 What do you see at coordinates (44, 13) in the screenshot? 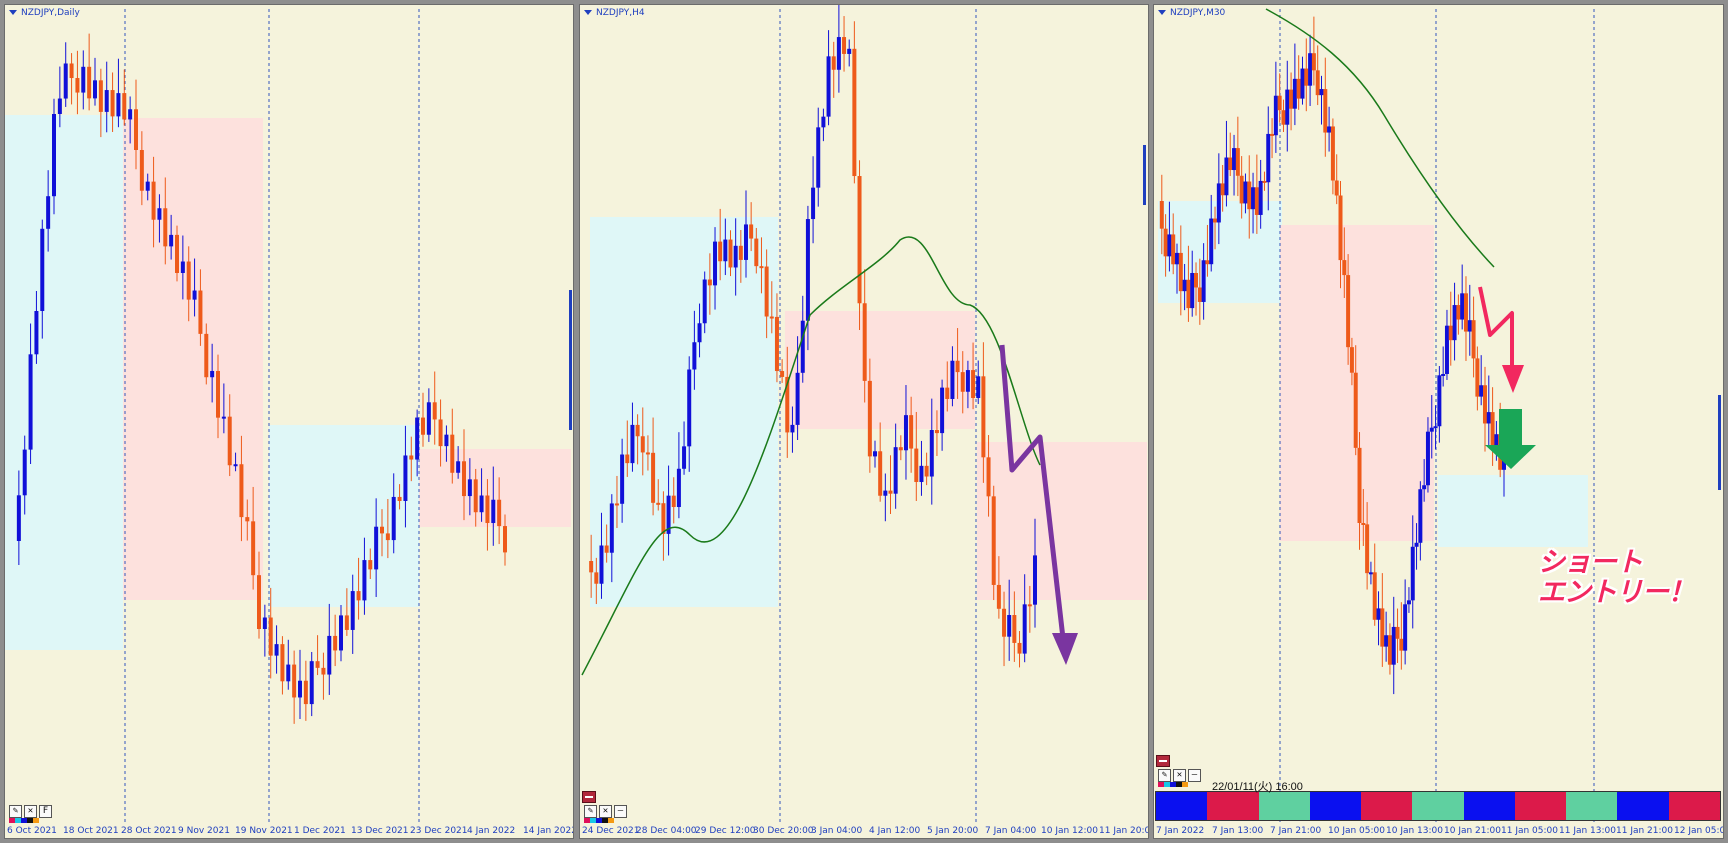
I see `daily-chart-title: NZDJPY,Daily` at bounding box center [44, 13].